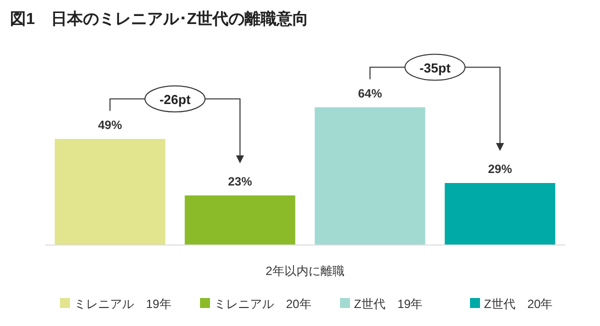 The image size is (600, 326). What do you see at coordinates (518, 304) in the screenshot?
I see `legend-label: Z世代 20年` at bounding box center [518, 304].